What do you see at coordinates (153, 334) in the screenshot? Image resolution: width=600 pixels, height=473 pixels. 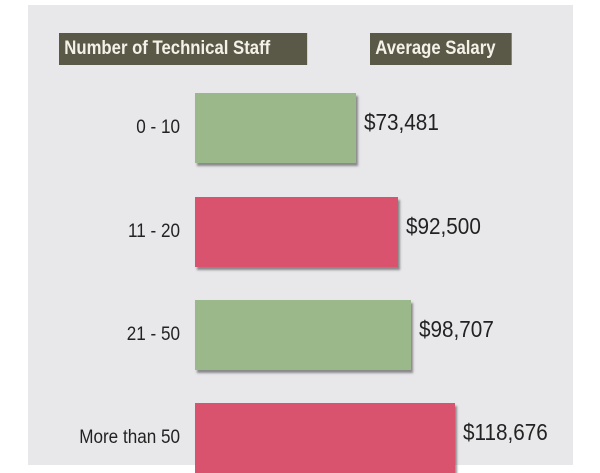 I see `category-label: 21 - 50` at bounding box center [153, 334].